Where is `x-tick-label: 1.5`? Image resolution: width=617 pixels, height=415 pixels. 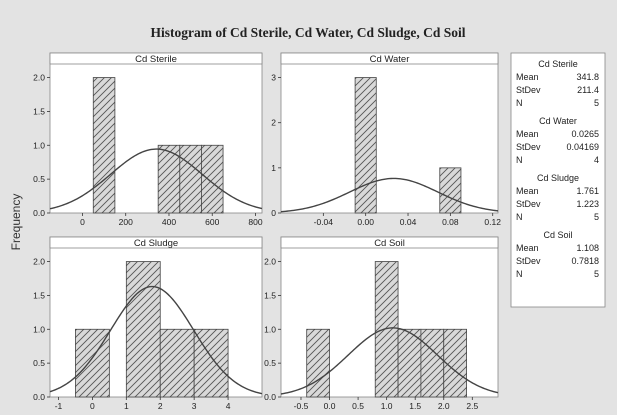 x-tick-label: 1.5 is located at coordinates (415, 406).